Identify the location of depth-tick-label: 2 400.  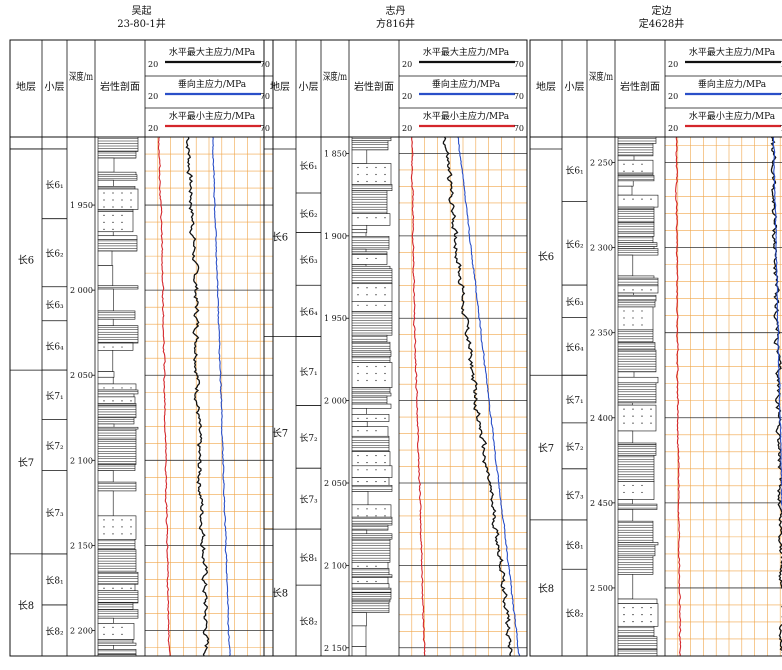
(601, 418).